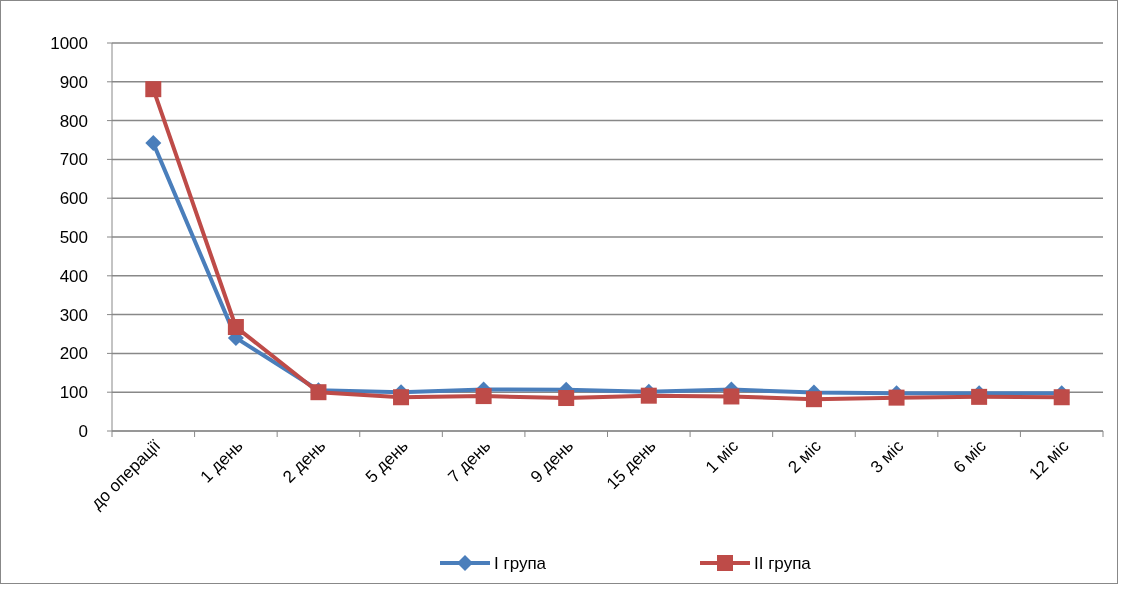 This screenshot has height=592, width=1126. Describe the element at coordinates (73, 237) in the screenshot. I see `y-tick-label: 500` at that location.